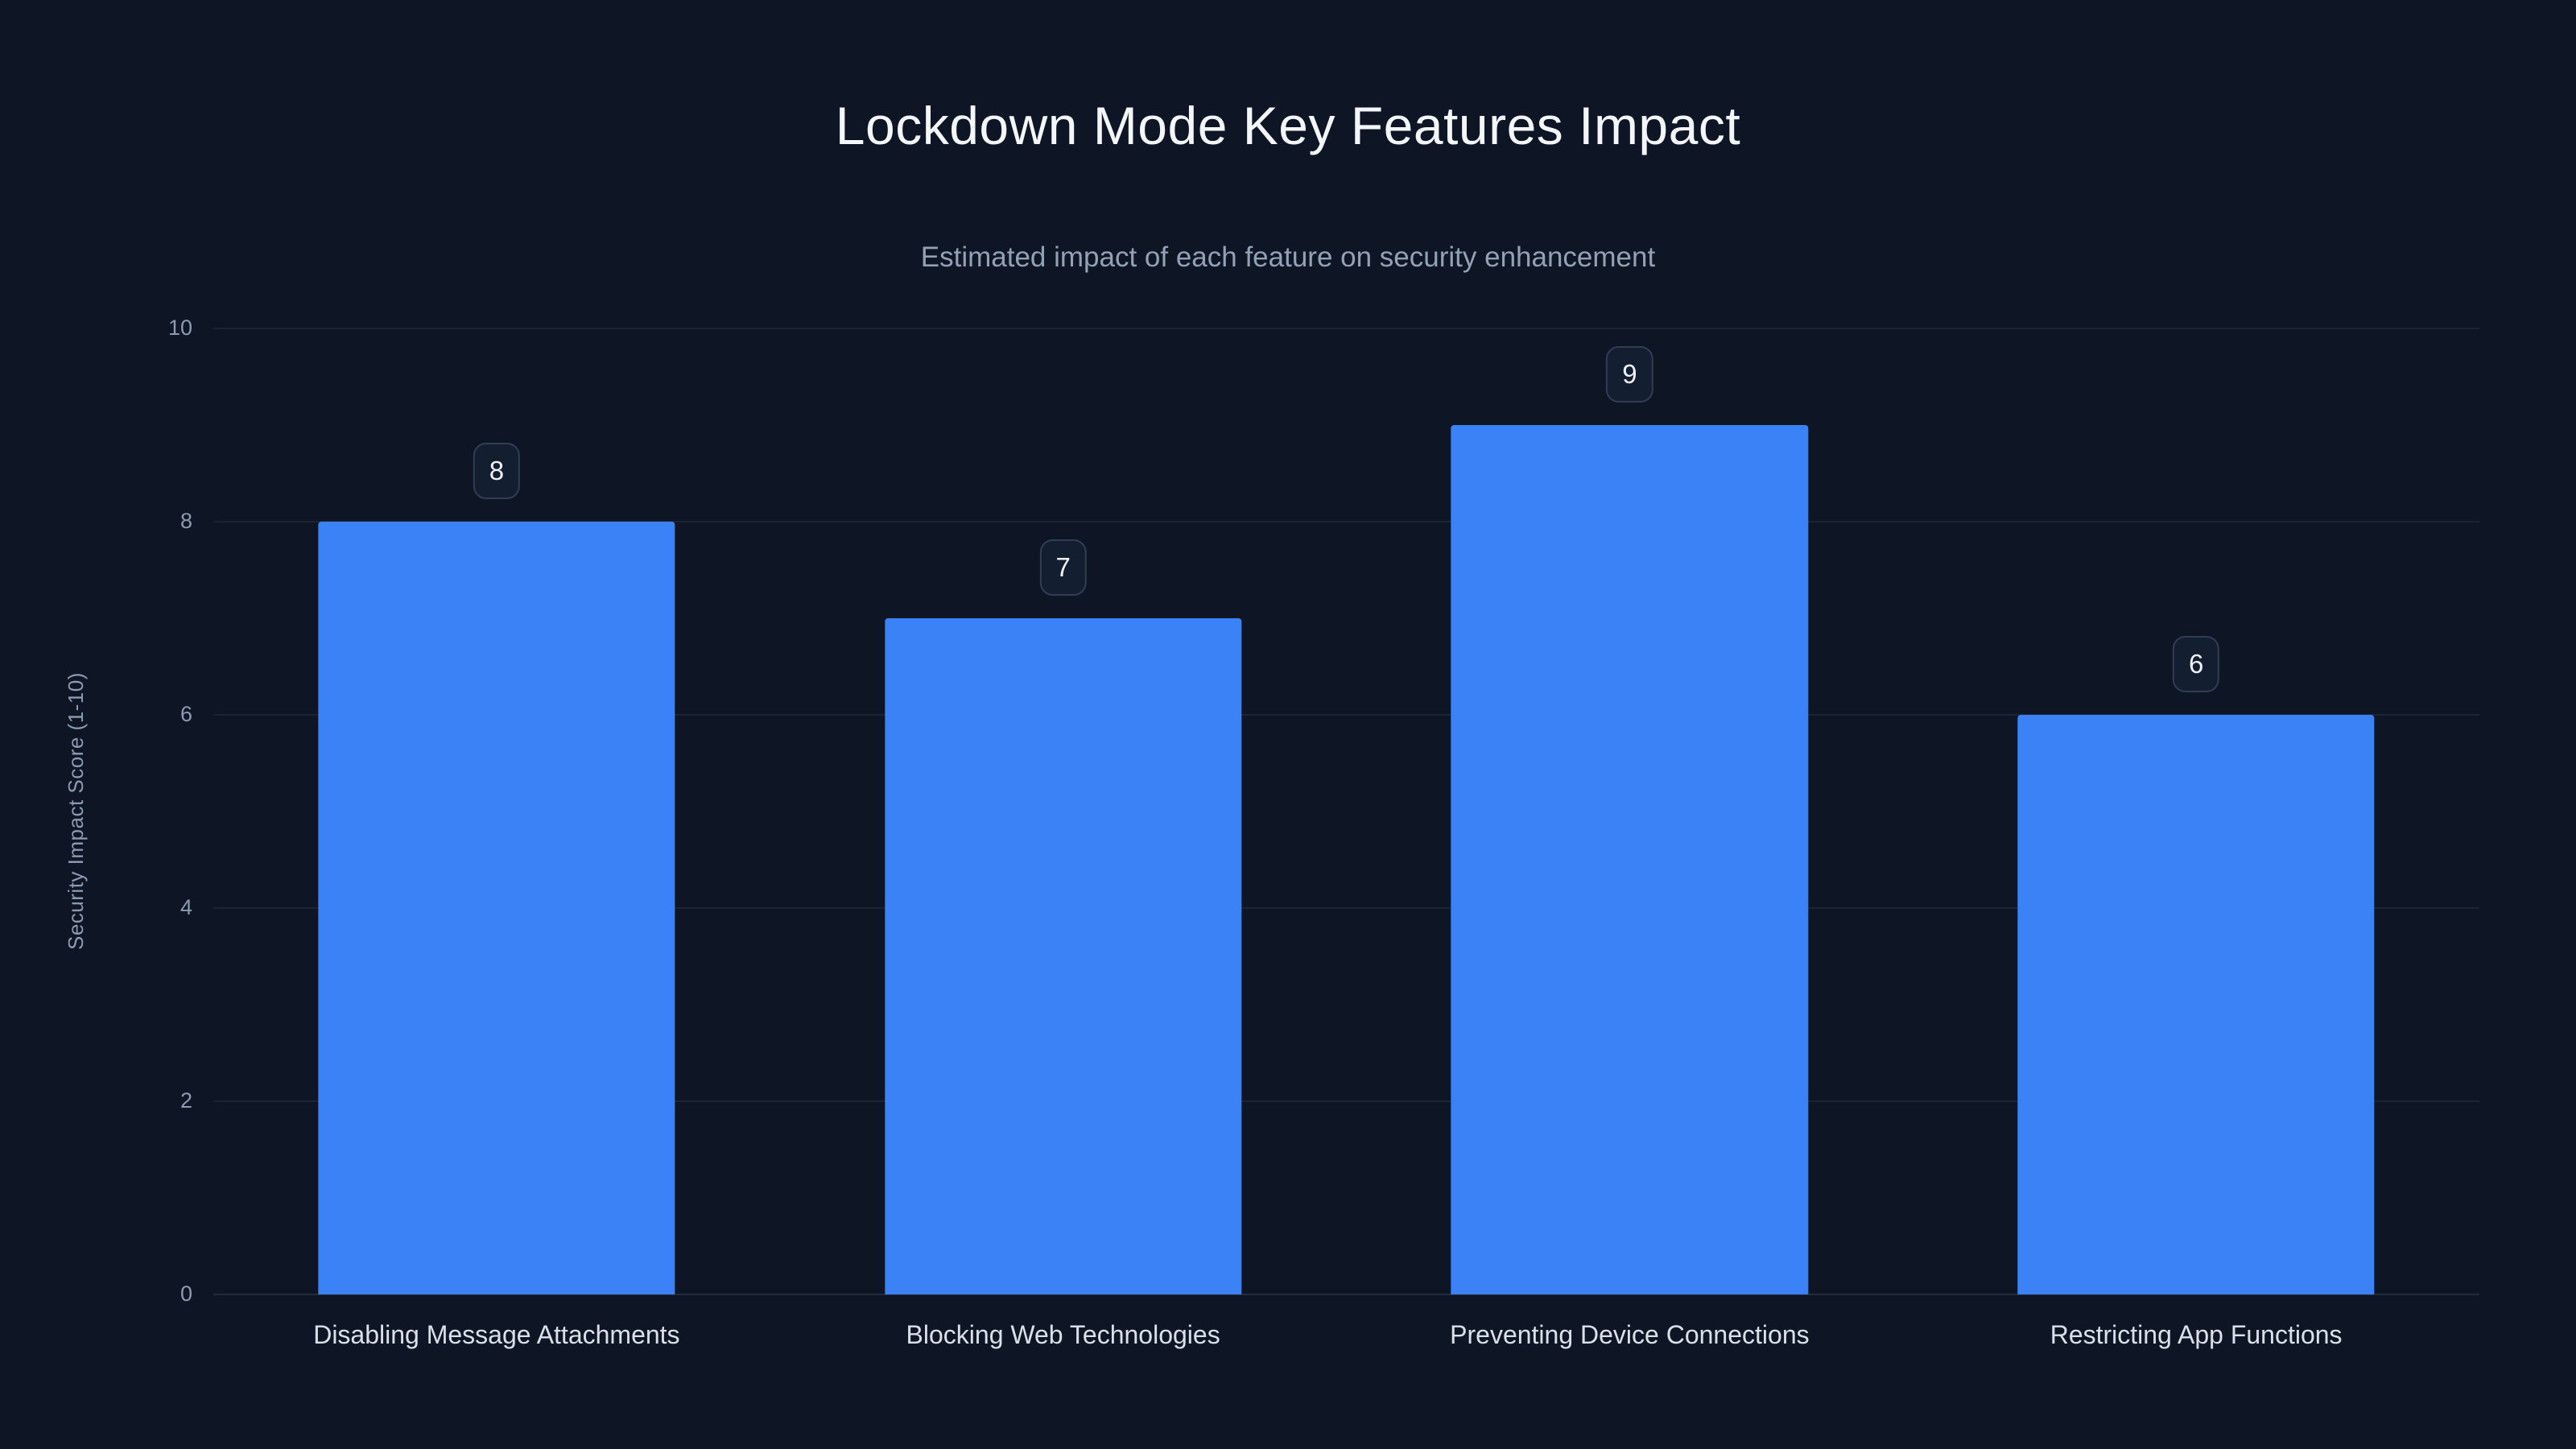  I want to click on value-badge: 8, so click(497, 471).